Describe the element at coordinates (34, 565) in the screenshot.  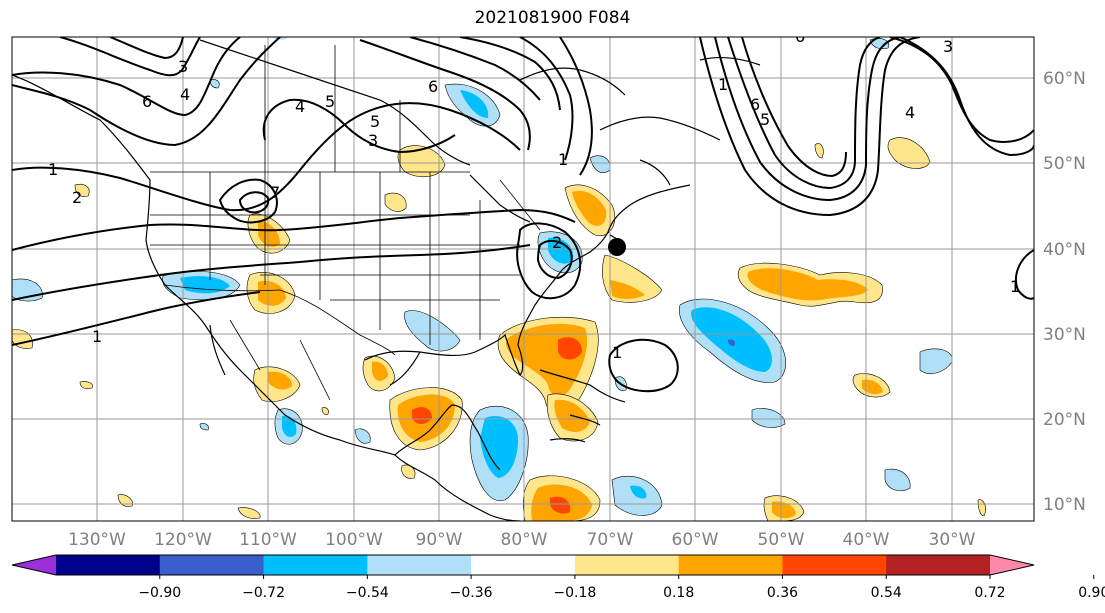
I see `colorbar-min-arrow` at that location.